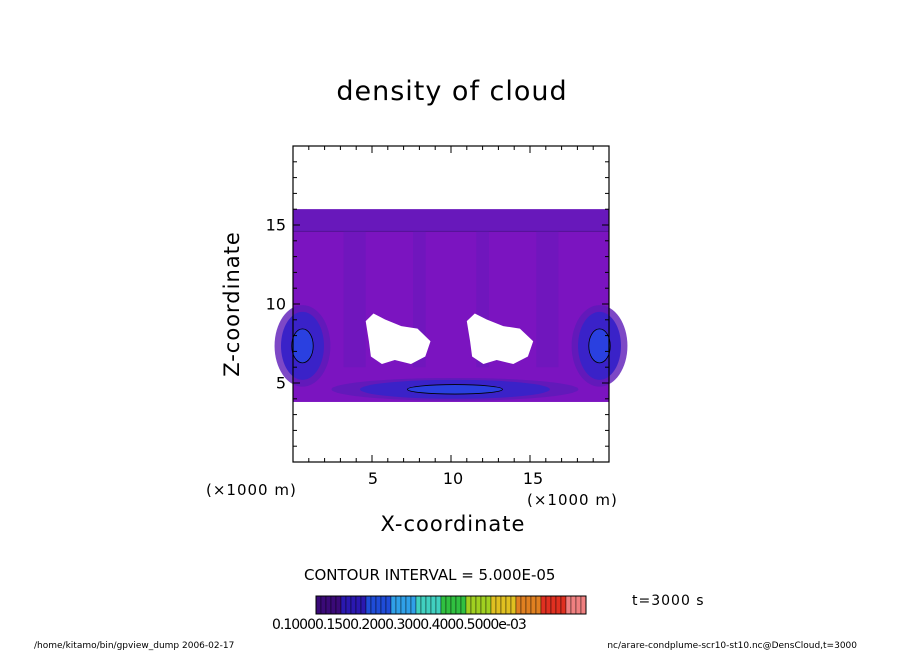 Image resolution: width=904 pixels, height=654 pixels. What do you see at coordinates (668, 601) in the screenshot?
I see `time-label: t=3000 s` at bounding box center [668, 601].